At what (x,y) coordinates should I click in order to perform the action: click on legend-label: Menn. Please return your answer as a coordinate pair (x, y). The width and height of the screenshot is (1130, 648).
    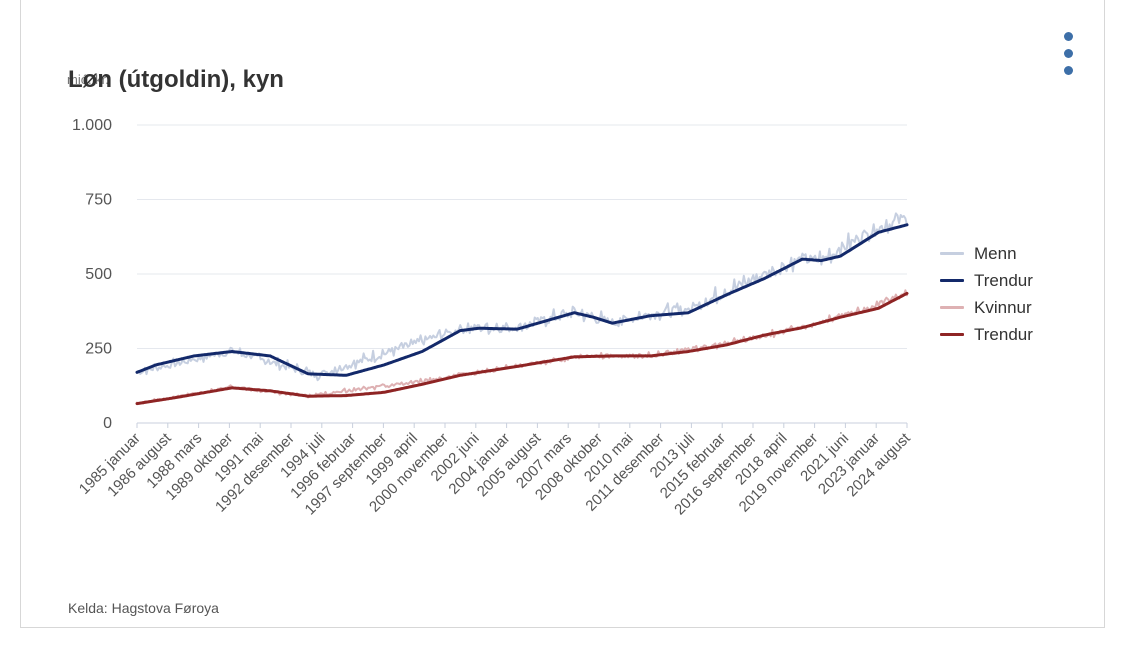
    Looking at the image, I should click on (995, 253).